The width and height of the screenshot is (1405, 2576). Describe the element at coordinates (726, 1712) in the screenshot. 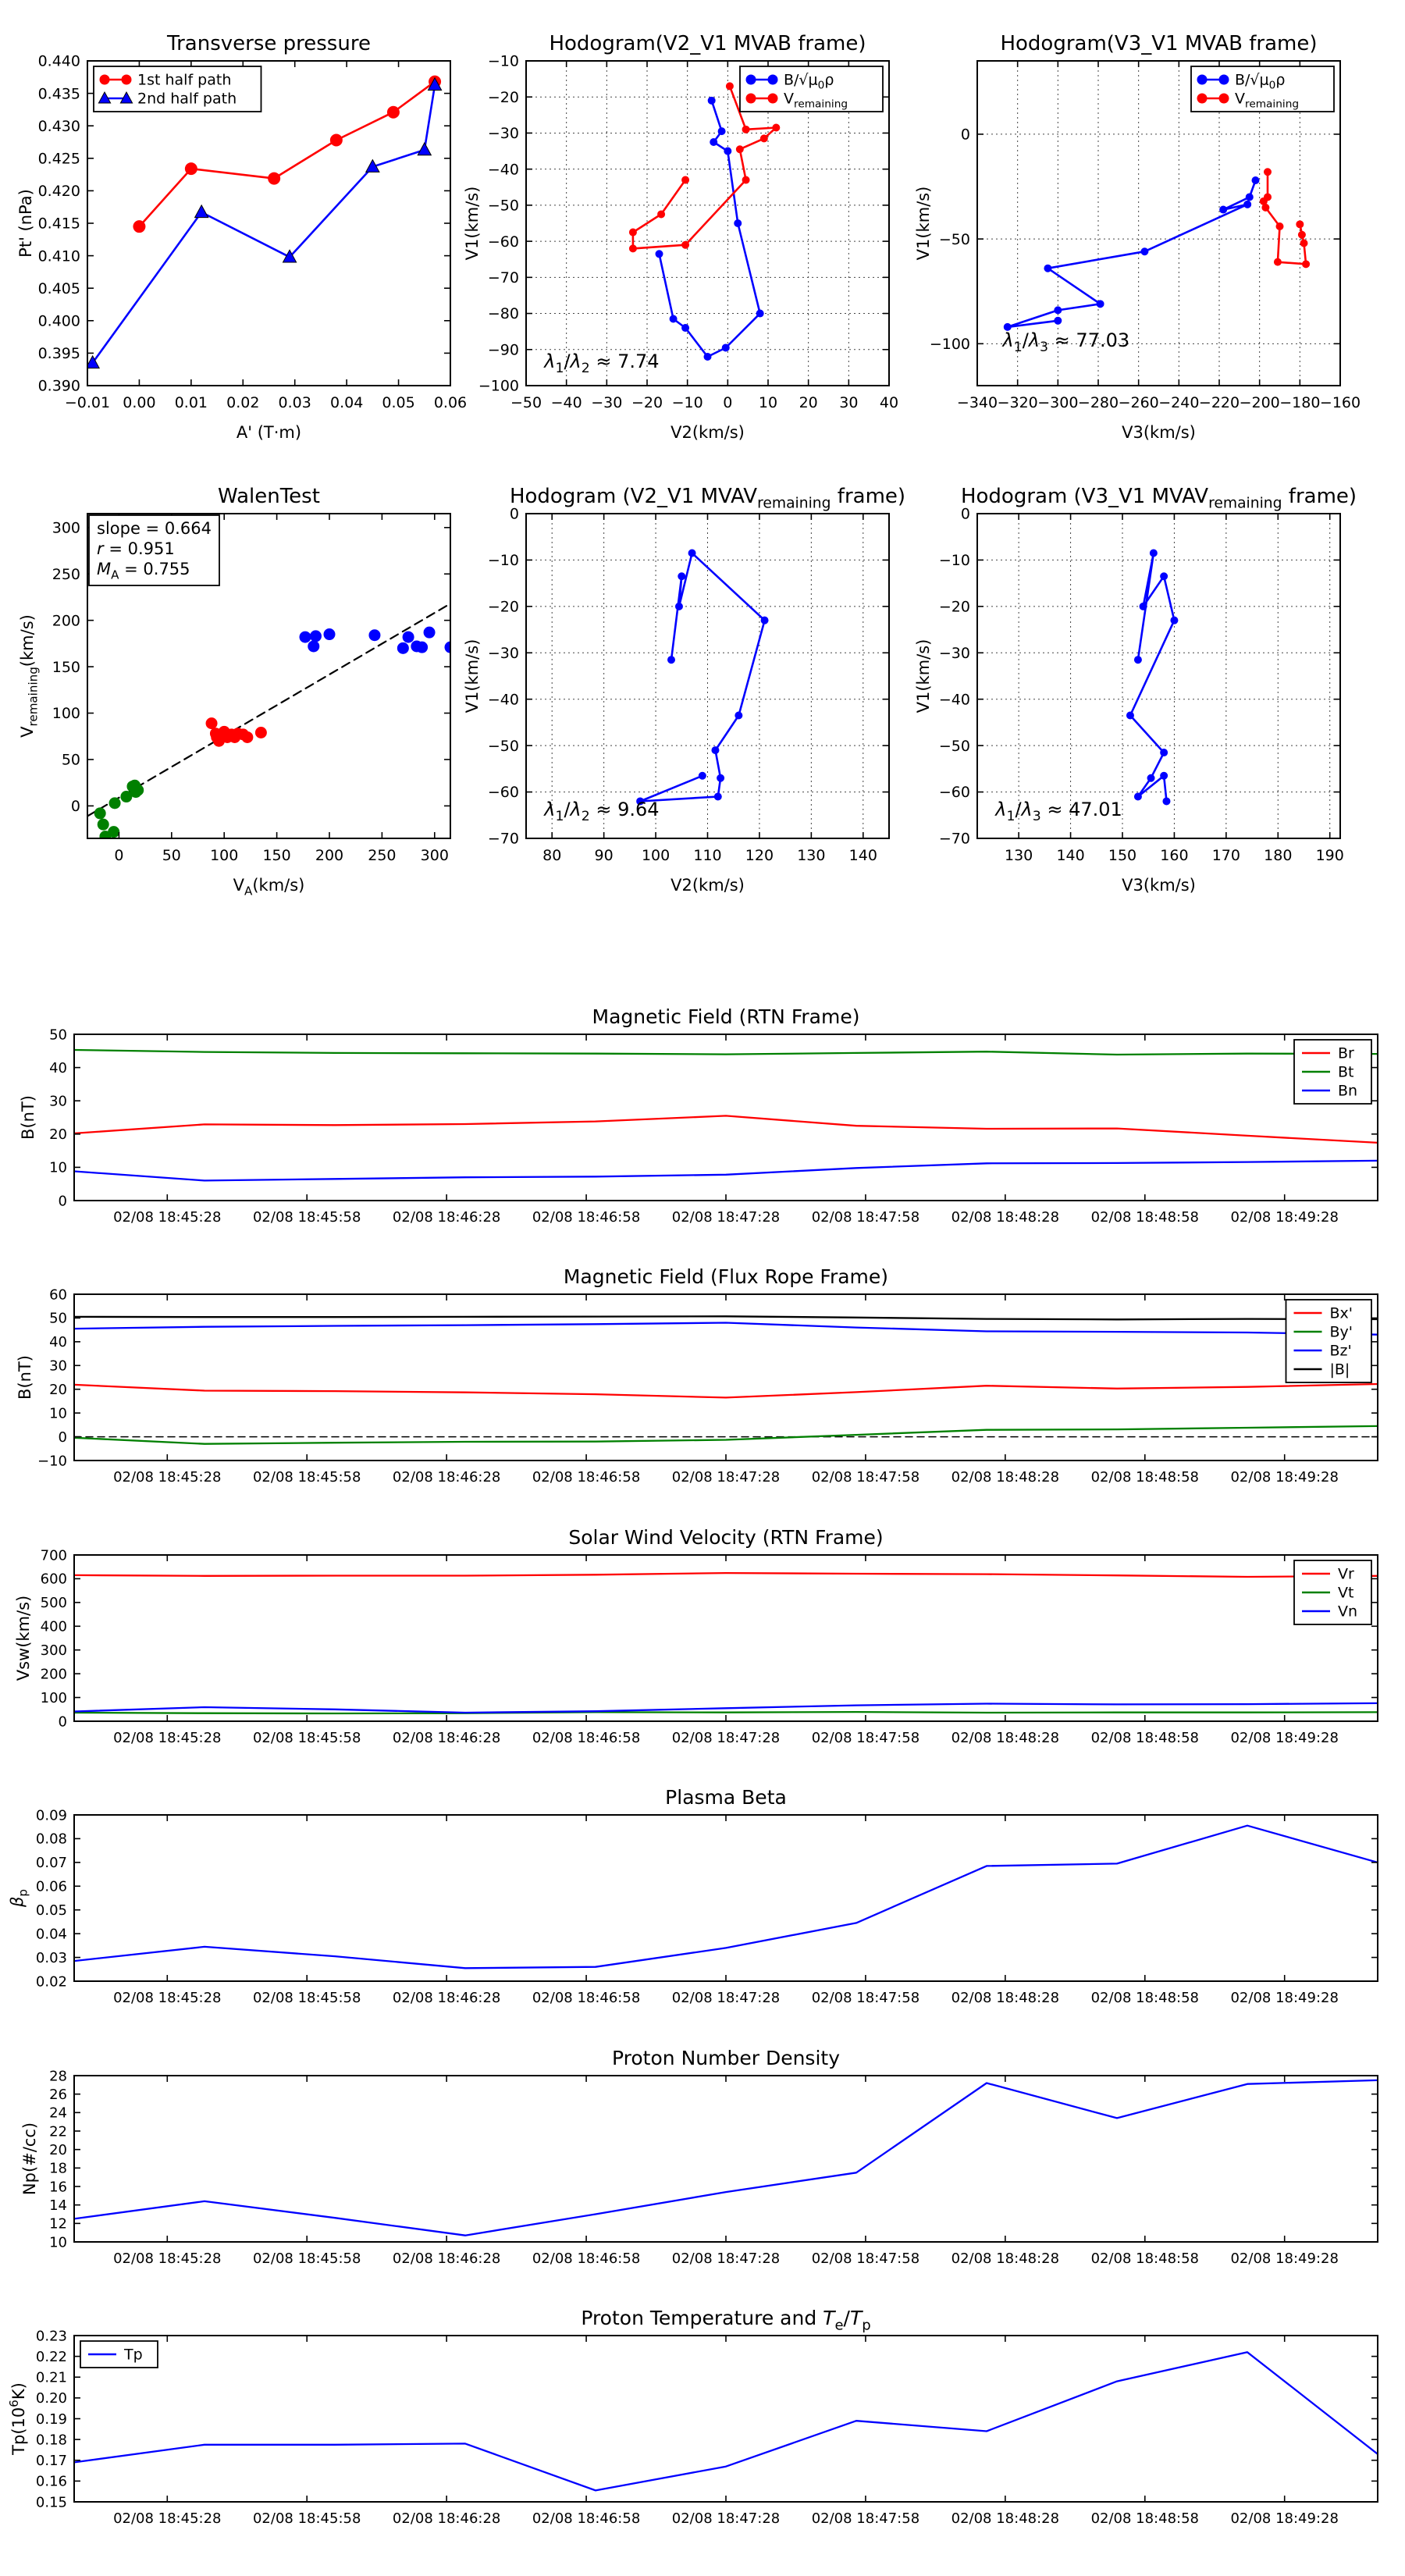

I see `series-vt` at that location.